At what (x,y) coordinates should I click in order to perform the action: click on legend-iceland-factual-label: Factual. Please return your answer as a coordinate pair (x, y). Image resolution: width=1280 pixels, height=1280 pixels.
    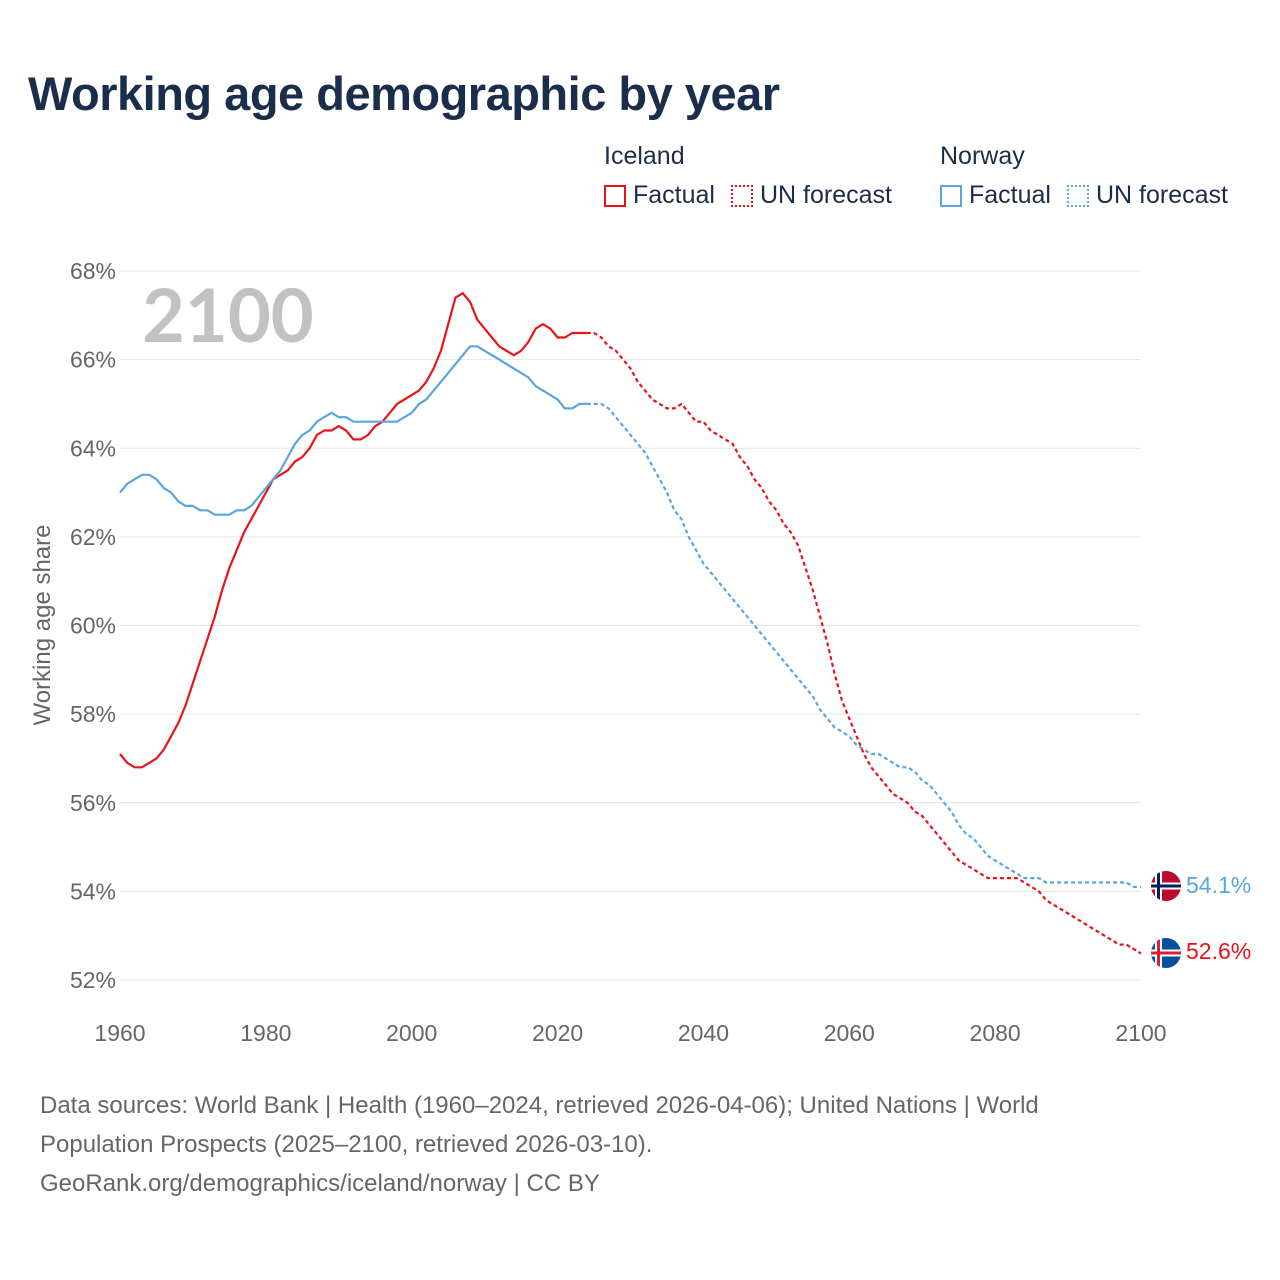
    Looking at the image, I should click on (674, 195).